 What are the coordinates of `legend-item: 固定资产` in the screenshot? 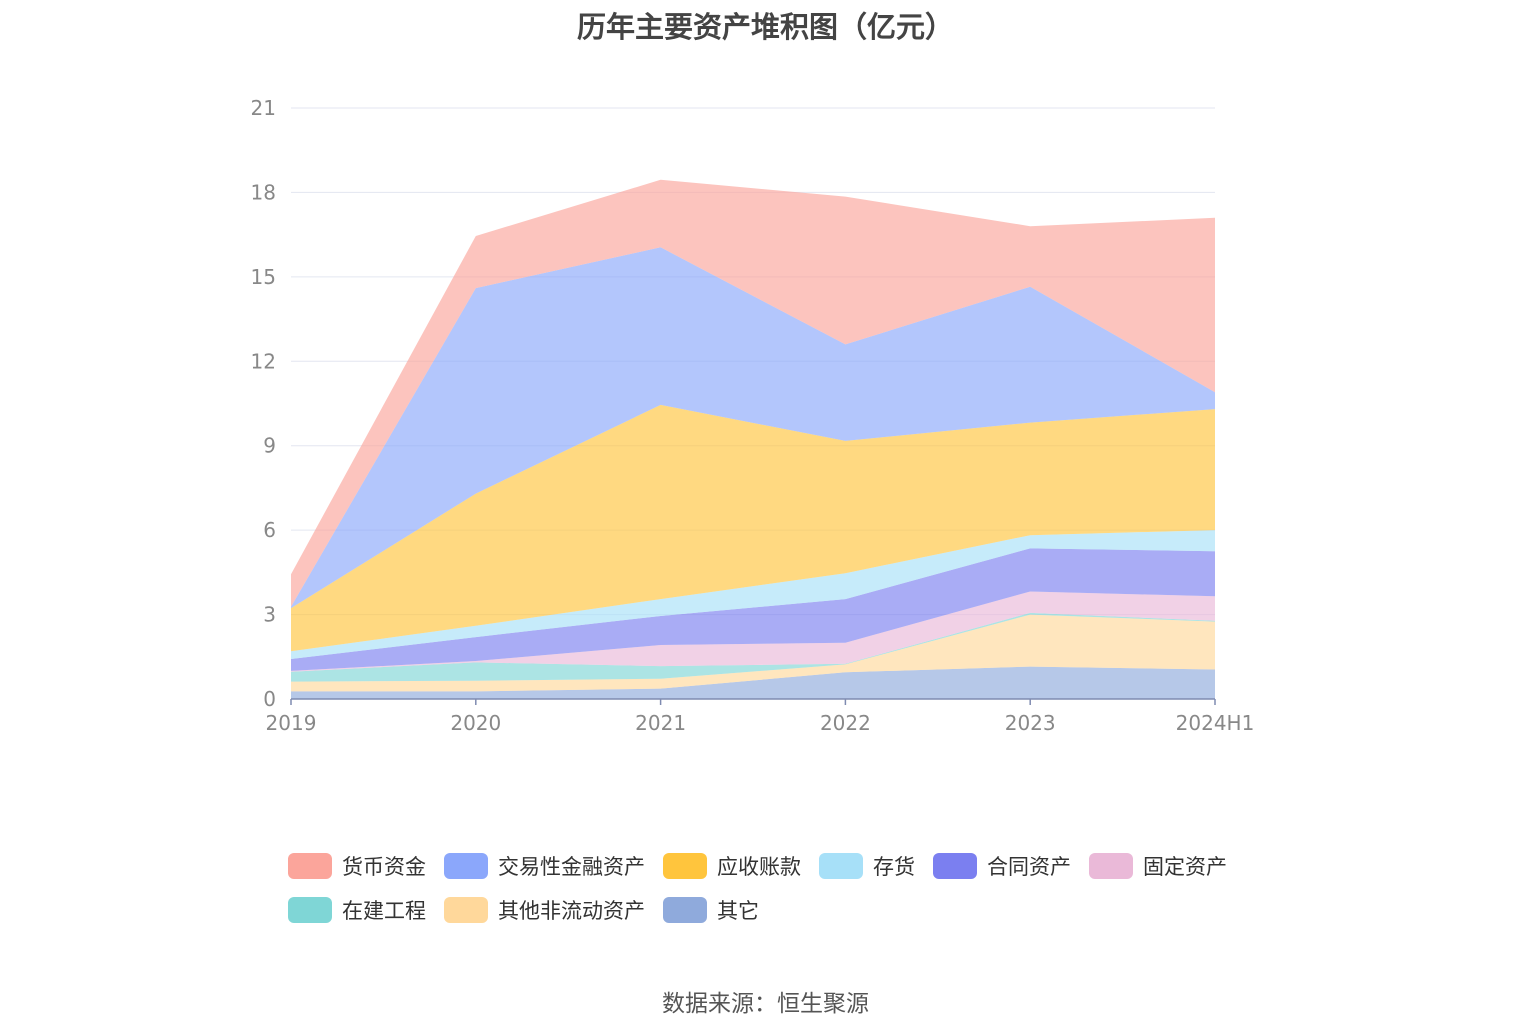 It's located at (1158, 866).